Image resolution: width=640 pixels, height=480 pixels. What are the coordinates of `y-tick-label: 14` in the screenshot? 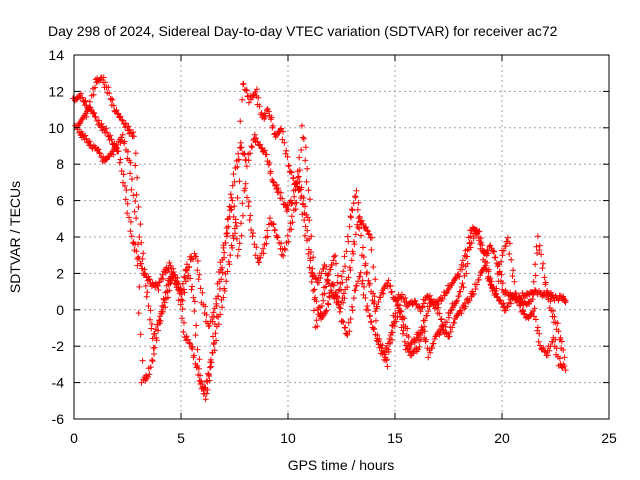 It's located at (56, 55).